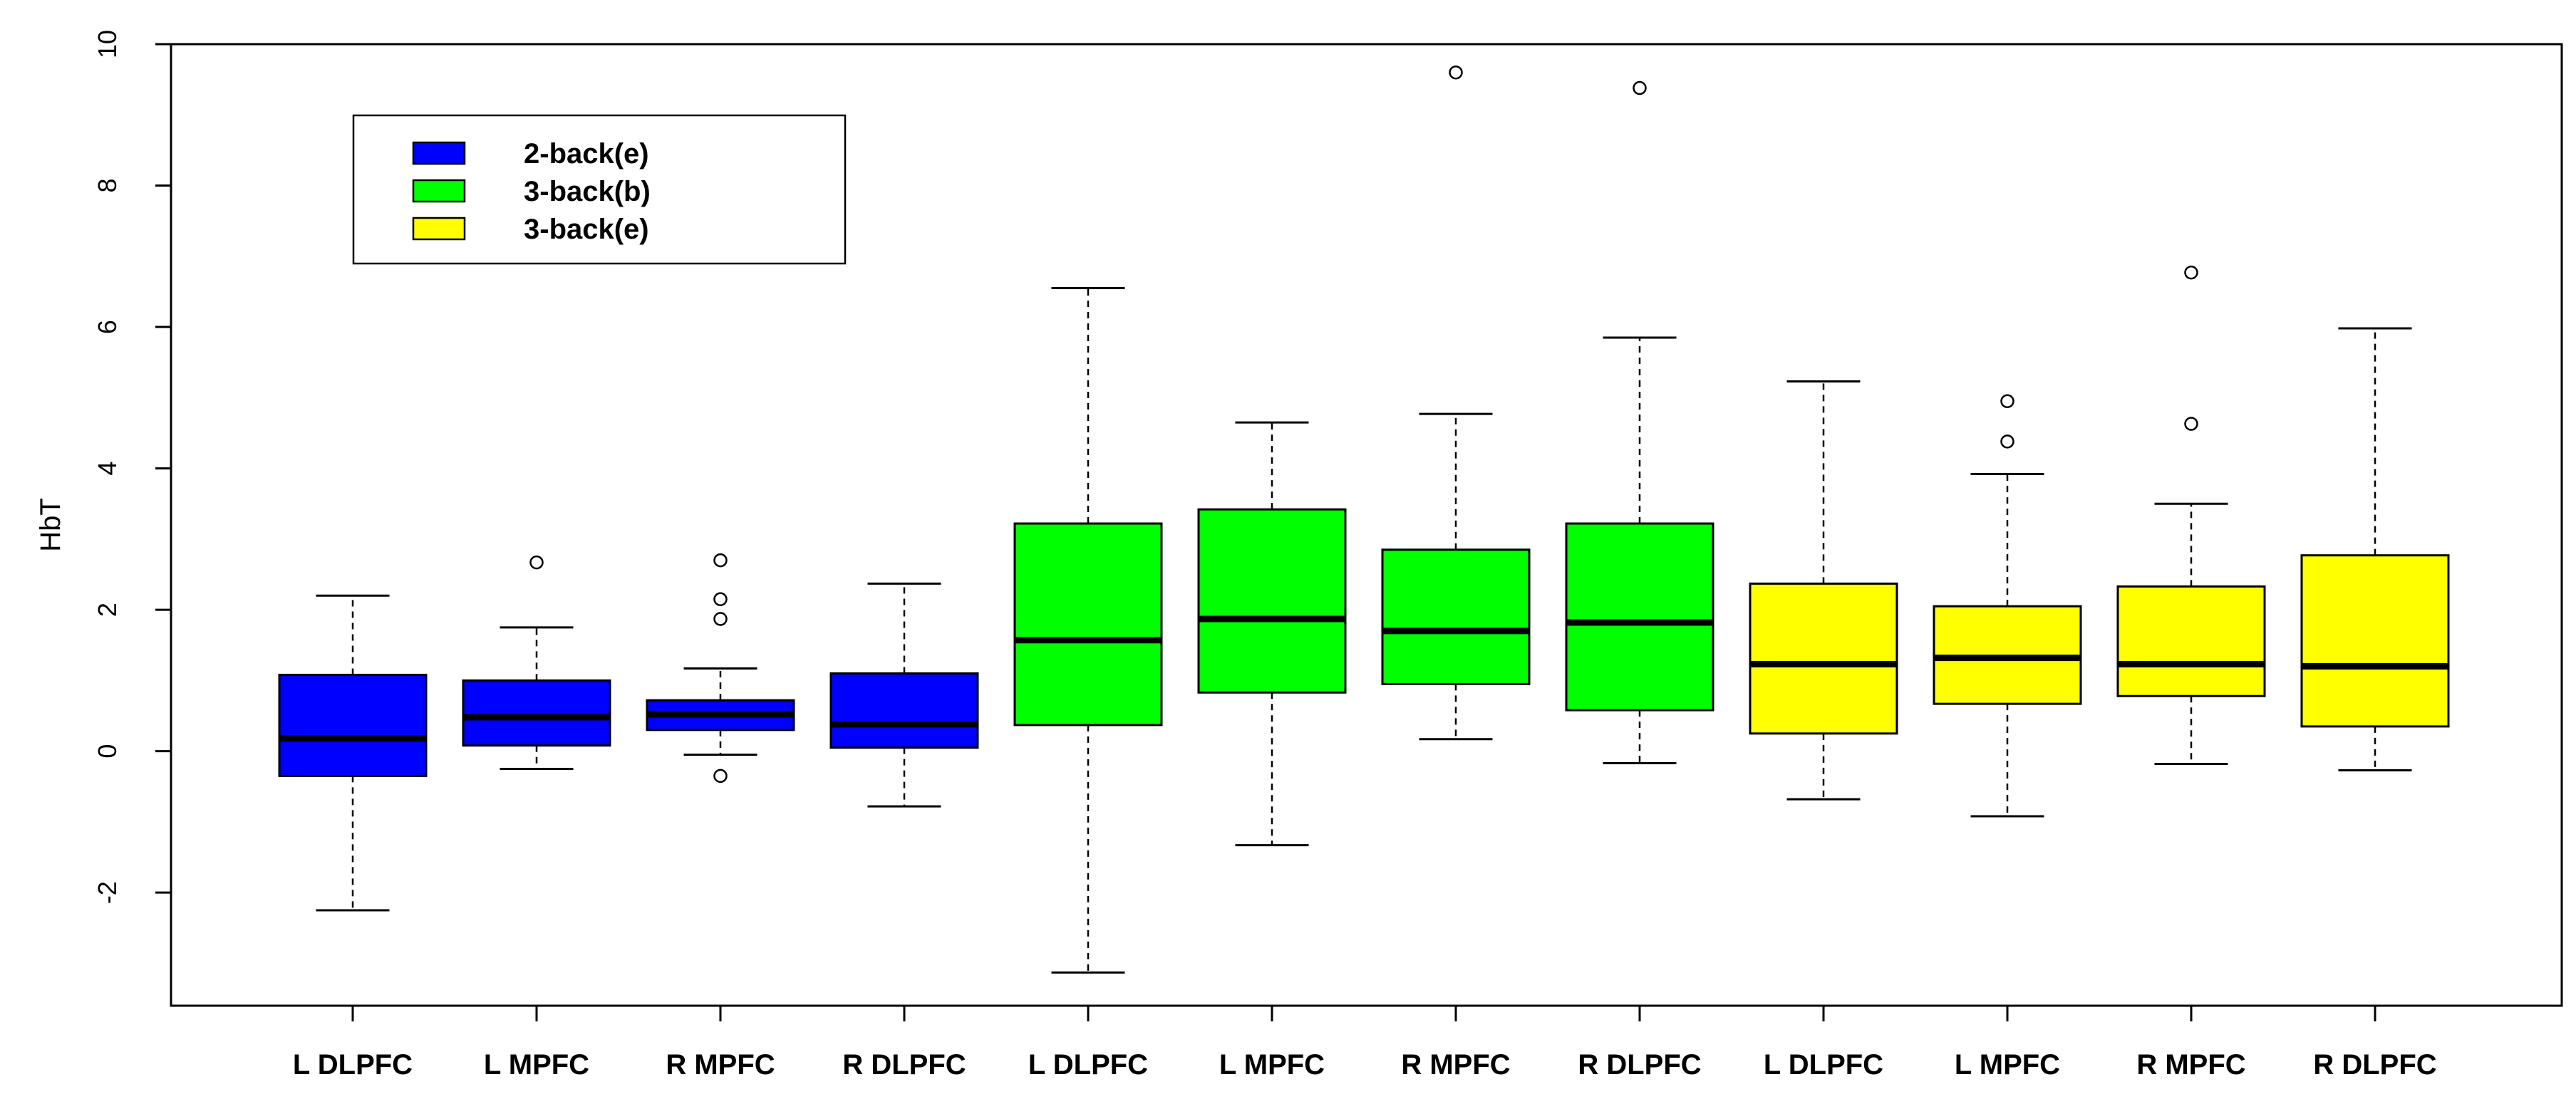 This screenshot has height=1109, width=2576. What do you see at coordinates (587, 229) in the screenshot?
I see `legend-label: 3-back(e)` at bounding box center [587, 229].